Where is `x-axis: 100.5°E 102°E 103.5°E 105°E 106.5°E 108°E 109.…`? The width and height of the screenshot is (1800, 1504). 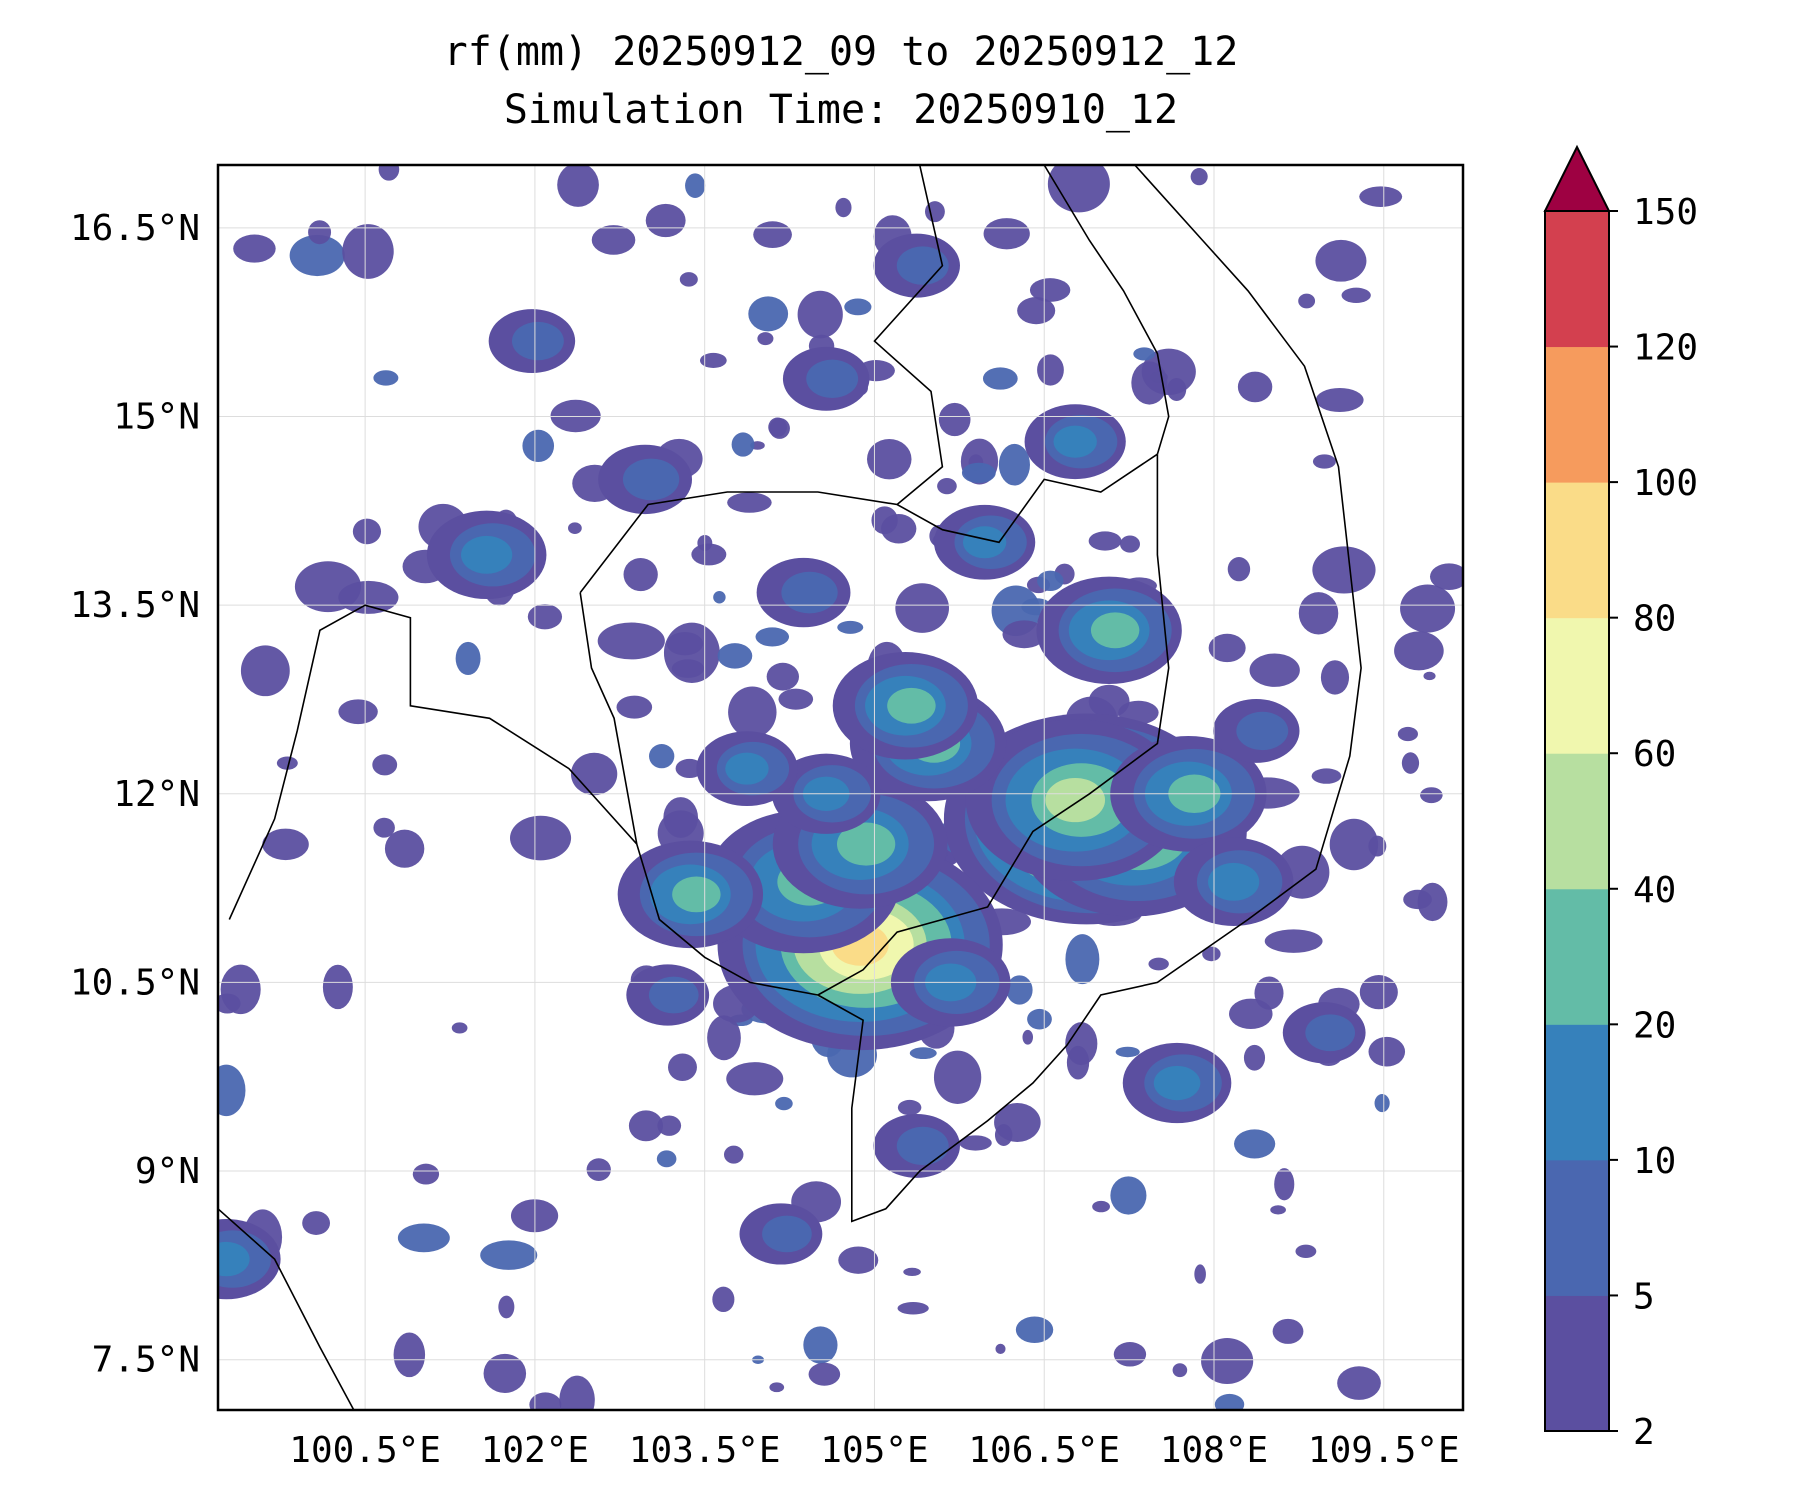 x-axis: 100.5°E 102°E 103.5°E 105°E 106.5°E 108°E 109.… is located at coordinates (874, 1450).